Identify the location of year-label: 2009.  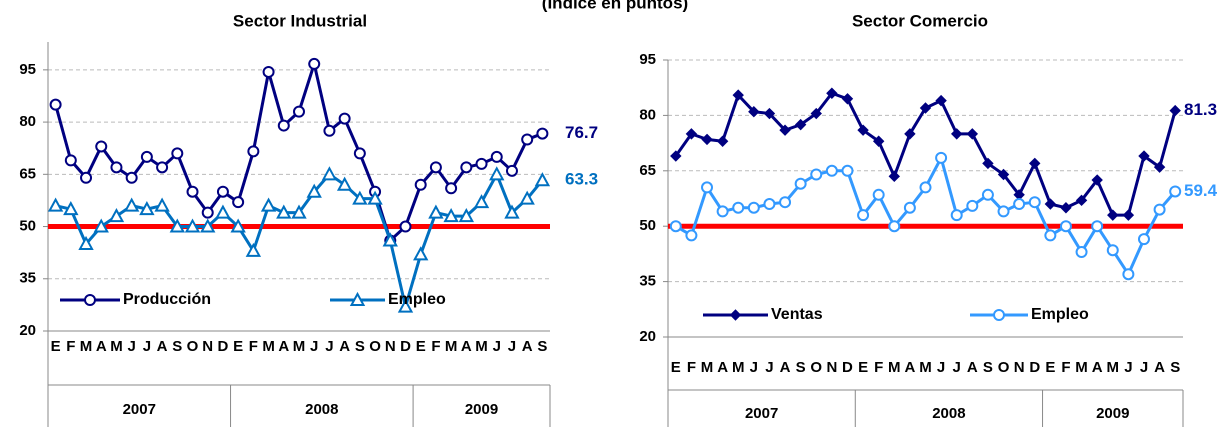
(1112, 413).